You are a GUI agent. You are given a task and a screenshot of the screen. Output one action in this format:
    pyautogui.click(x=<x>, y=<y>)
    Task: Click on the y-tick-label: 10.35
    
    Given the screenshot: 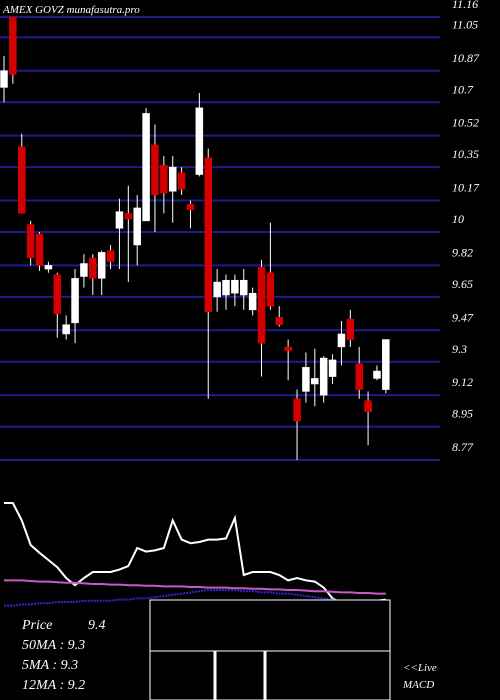 What is the action you would take?
    pyautogui.click(x=465, y=154)
    